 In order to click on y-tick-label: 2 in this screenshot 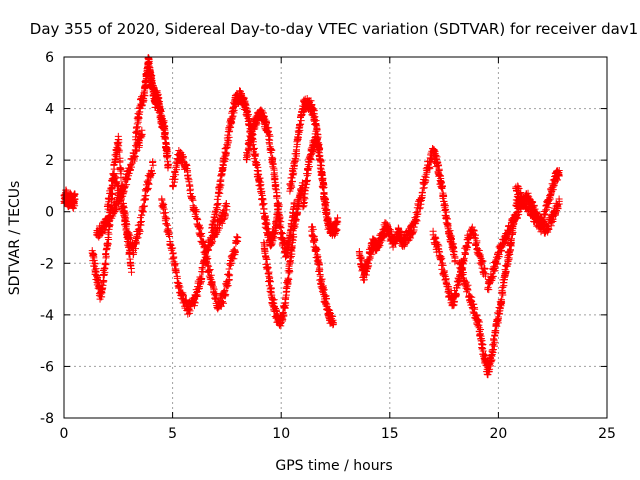, I will do `click(49, 161)`.